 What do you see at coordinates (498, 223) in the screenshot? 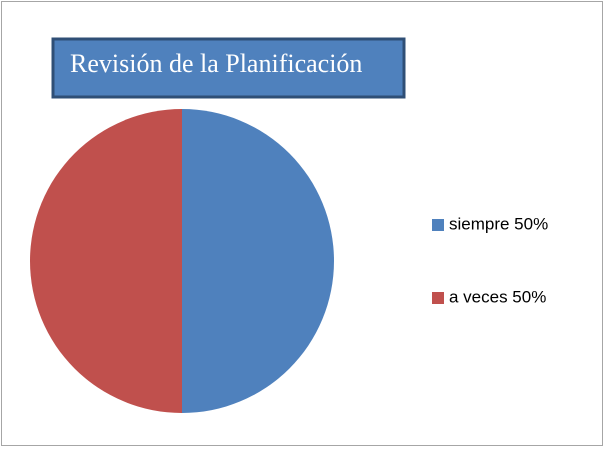
I see `legend-label: siempre 50%` at bounding box center [498, 223].